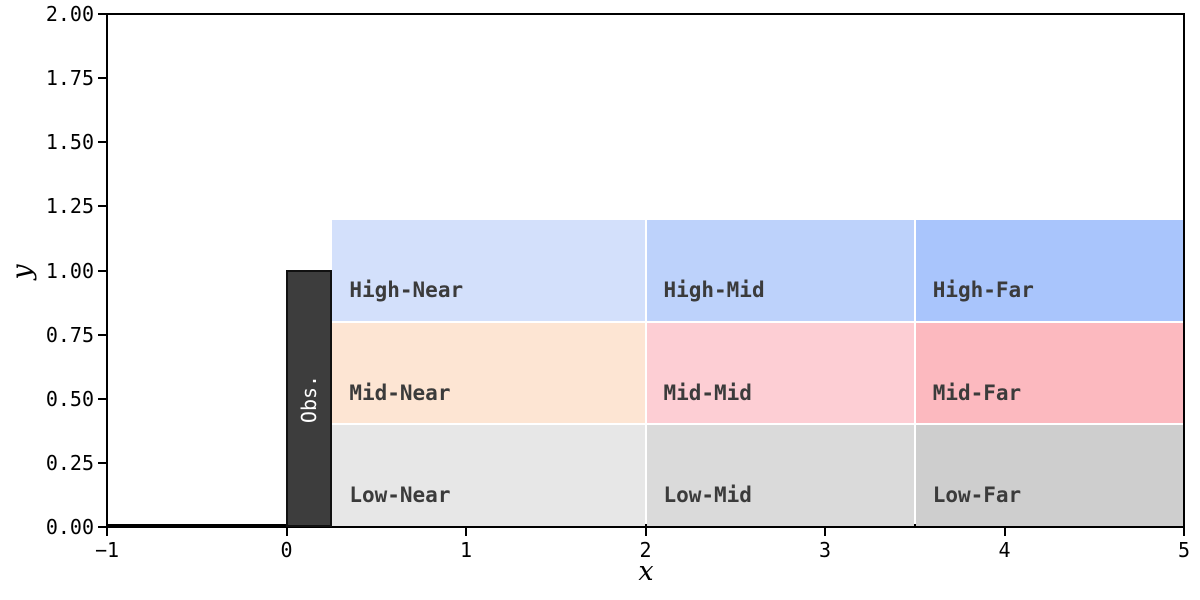 This screenshot has height=600, width=1200. What do you see at coordinates (714, 290) in the screenshot?
I see `region-label-high-mid: High-Mid` at bounding box center [714, 290].